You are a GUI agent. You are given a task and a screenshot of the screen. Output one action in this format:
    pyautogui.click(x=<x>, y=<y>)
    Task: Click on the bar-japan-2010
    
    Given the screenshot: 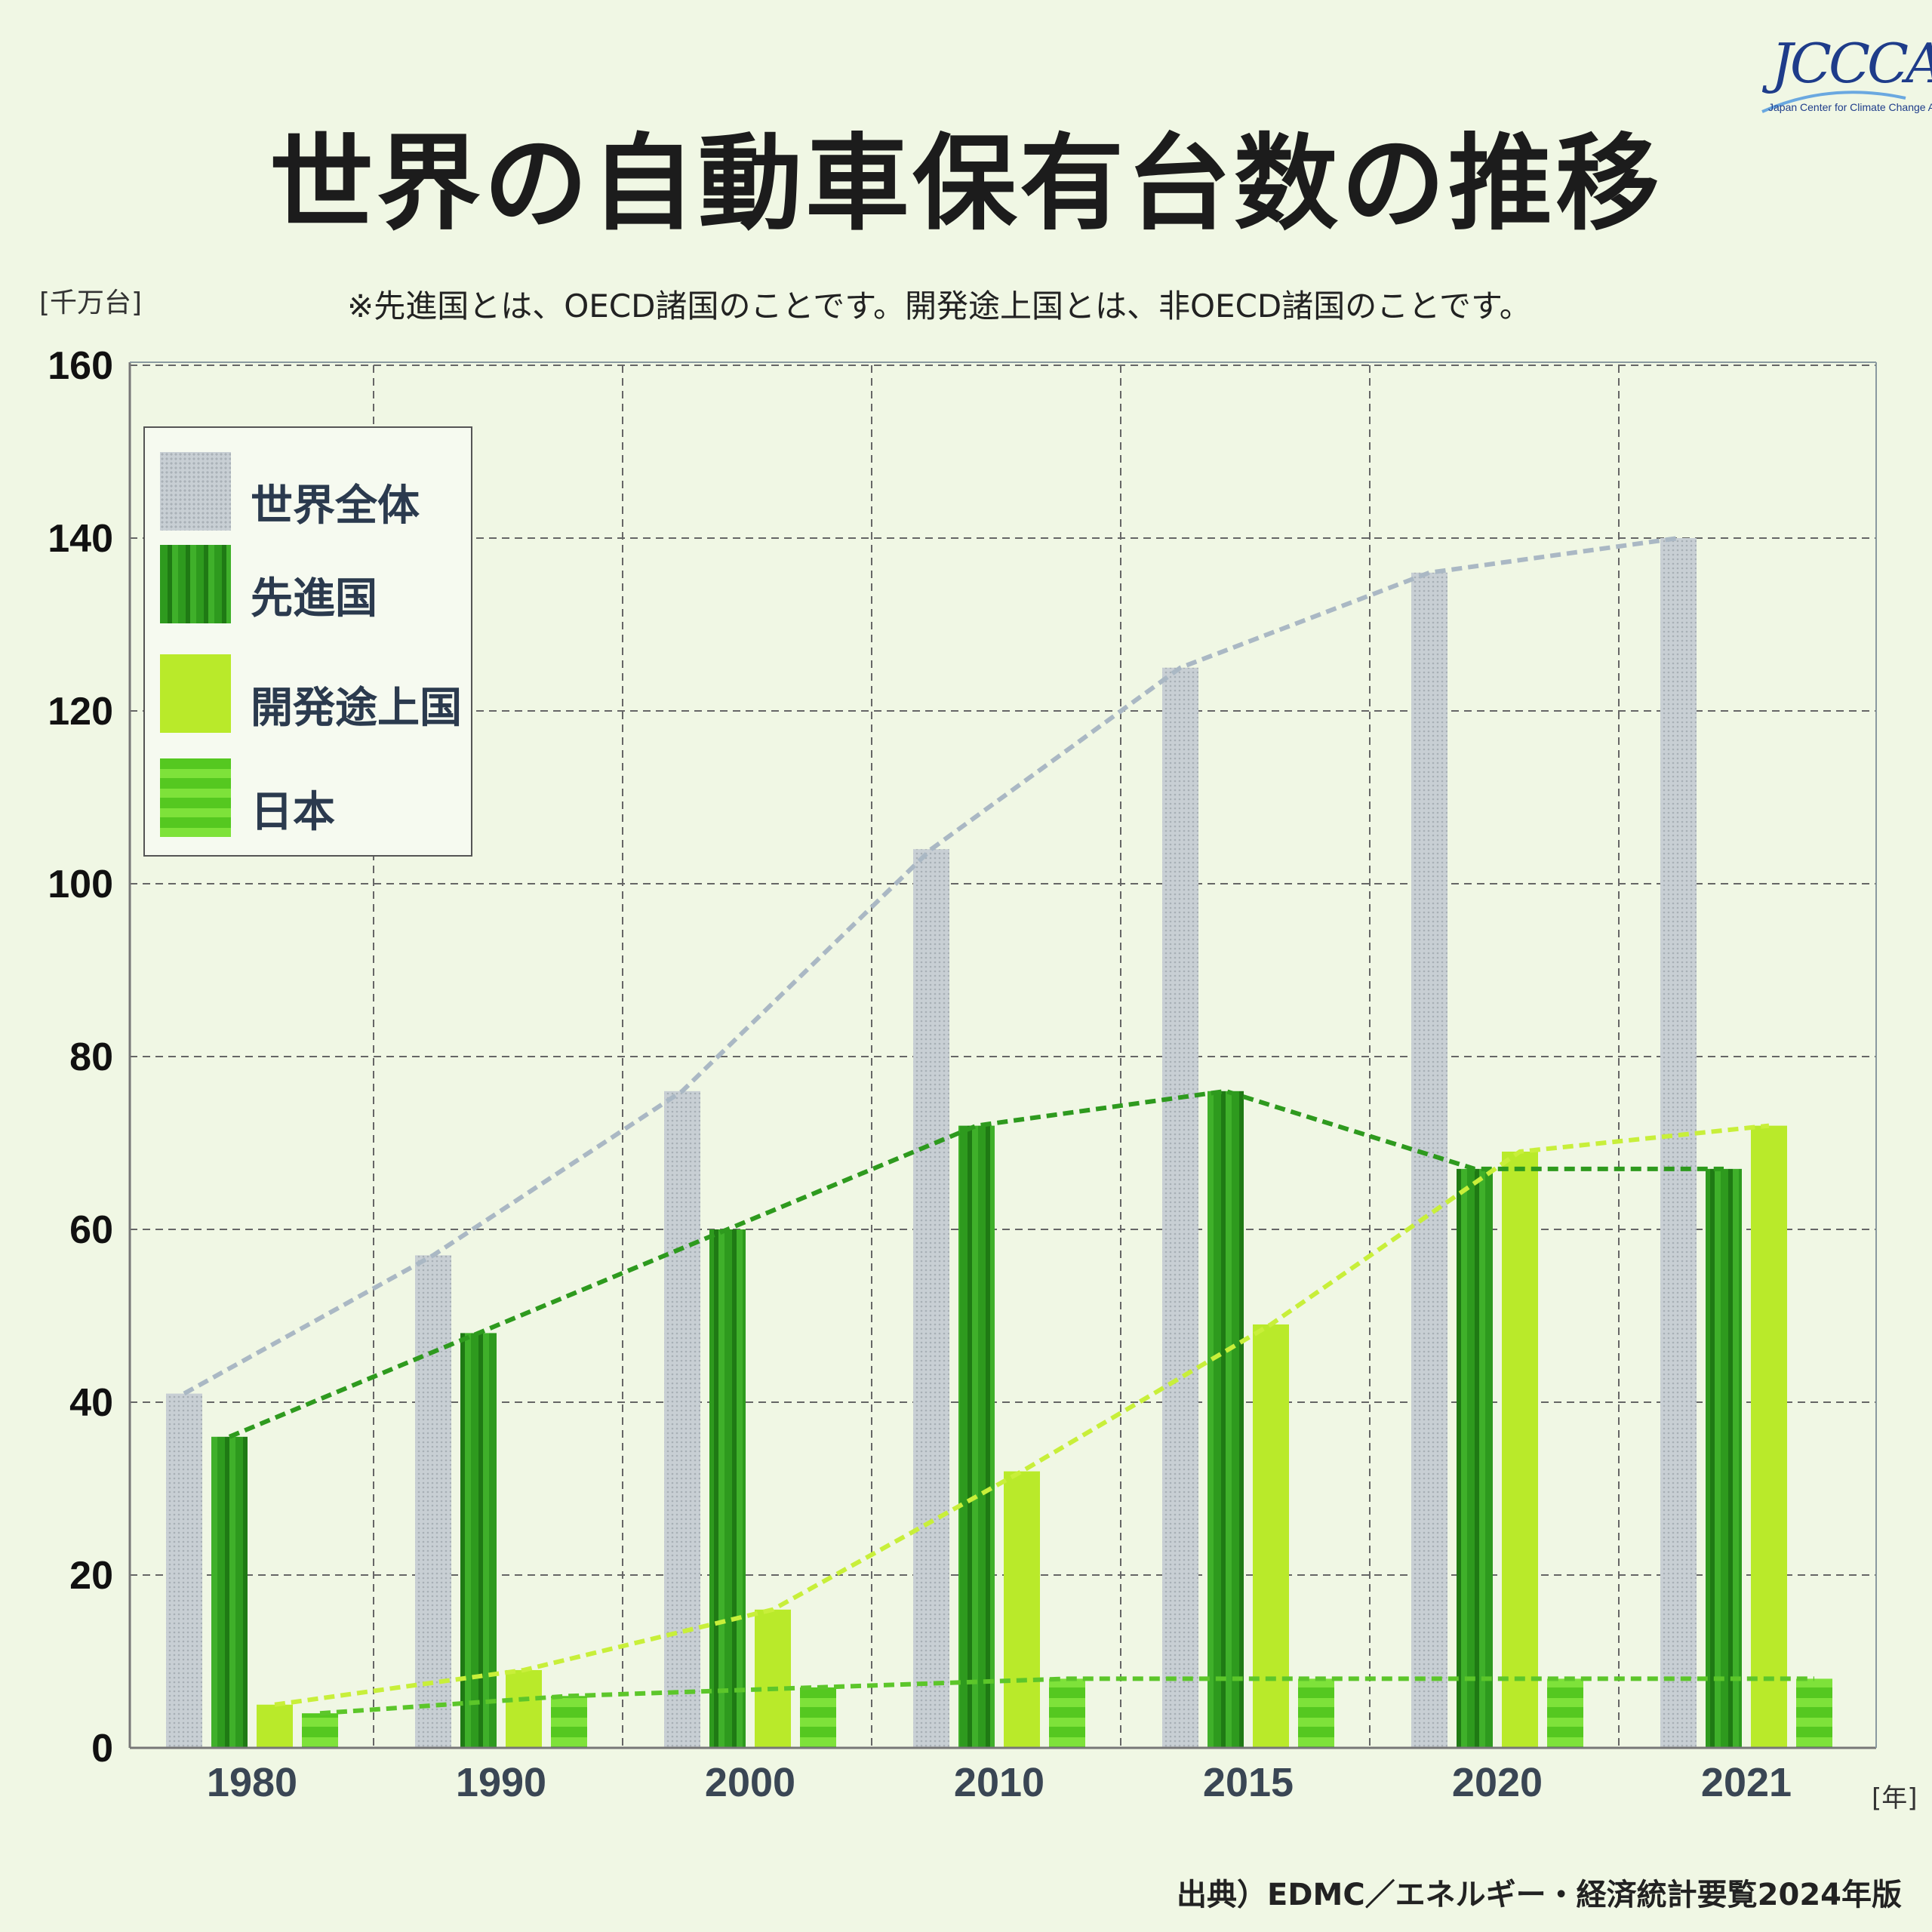 What is the action you would take?
    pyautogui.click(x=1067, y=1713)
    